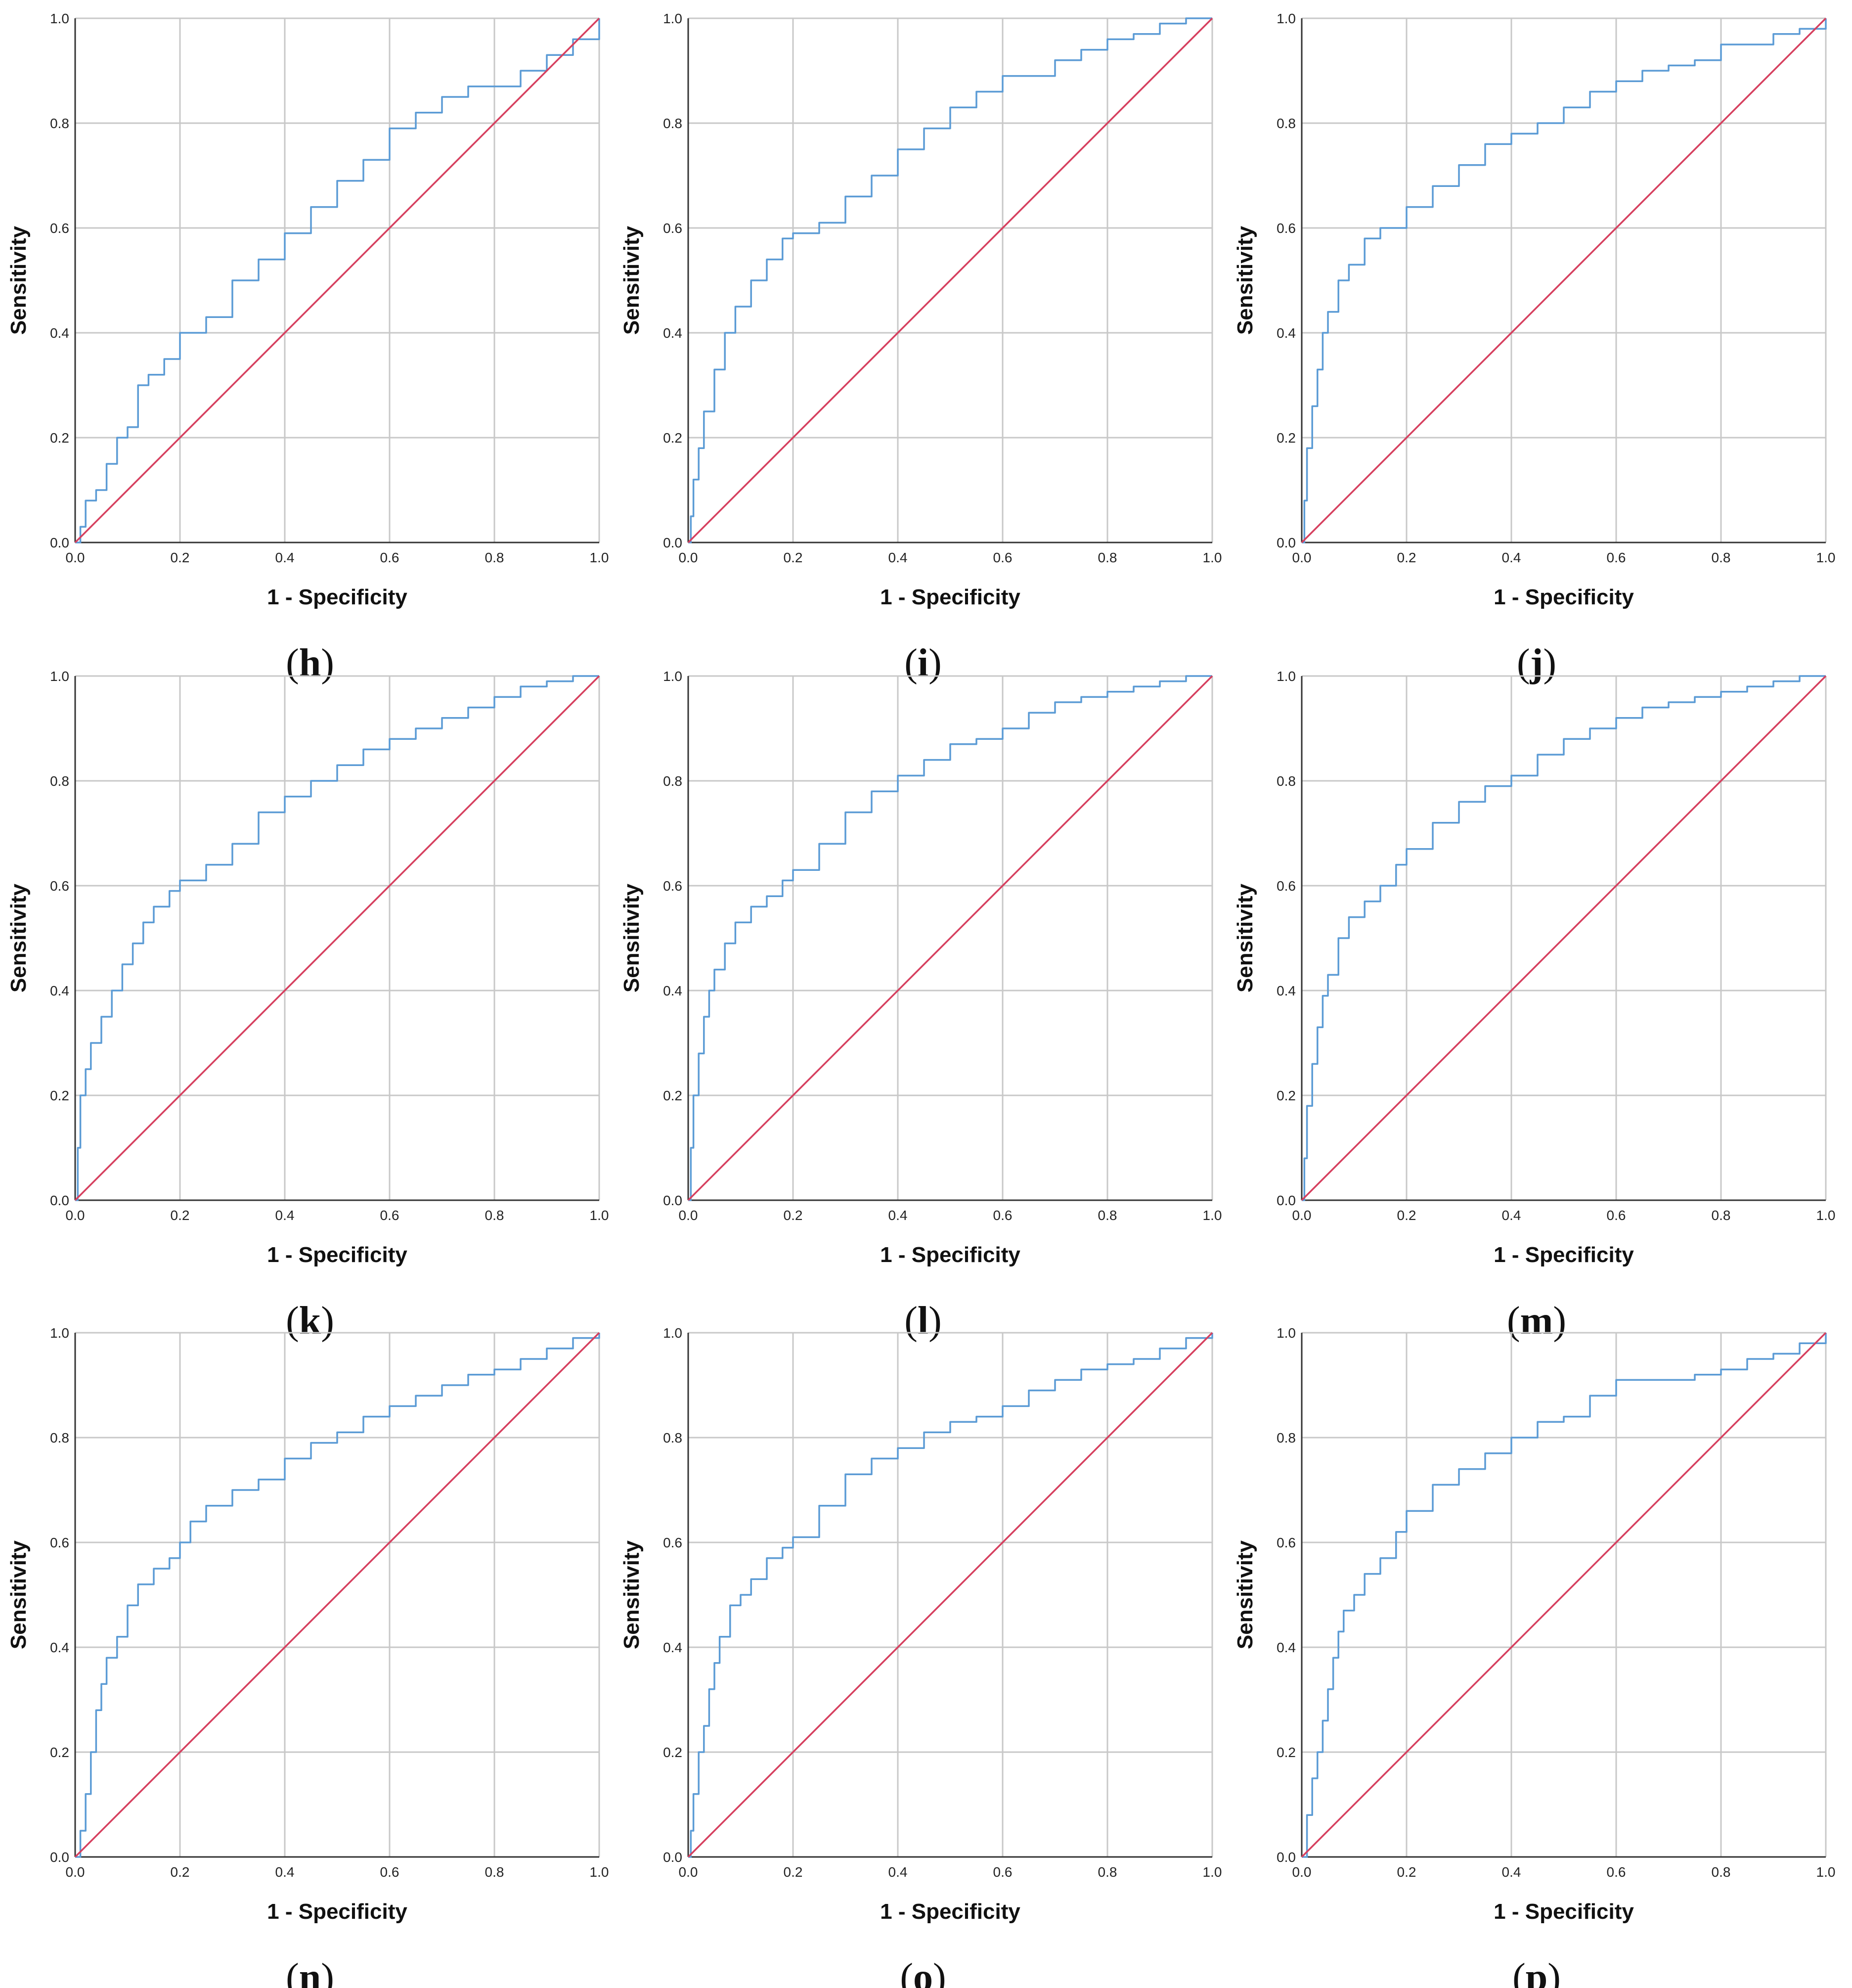 The width and height of the screenshot is (1852, 1988). I want to click on panel-letter: m, so click(1537, 1321).